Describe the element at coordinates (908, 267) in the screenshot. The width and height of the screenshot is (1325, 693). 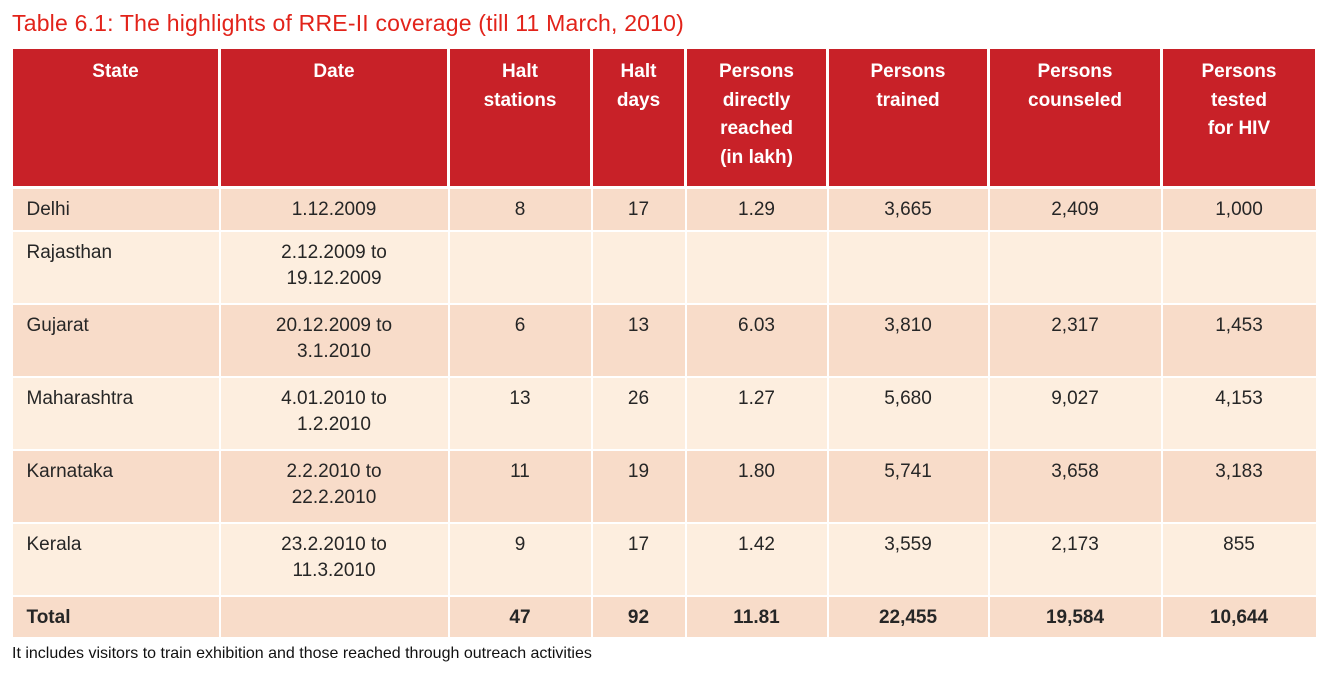
I see `cell-persons-trained` at that location.